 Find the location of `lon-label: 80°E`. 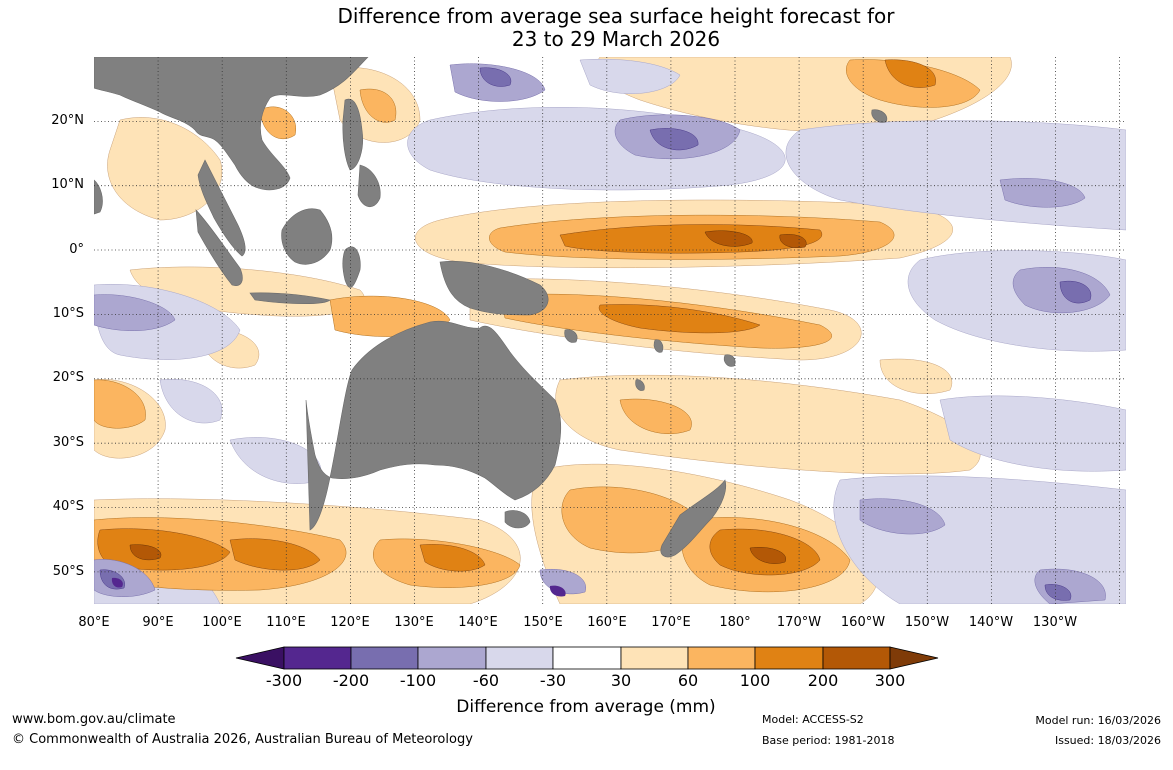

lon-label: 80°E is located at coordinates (94, 622).